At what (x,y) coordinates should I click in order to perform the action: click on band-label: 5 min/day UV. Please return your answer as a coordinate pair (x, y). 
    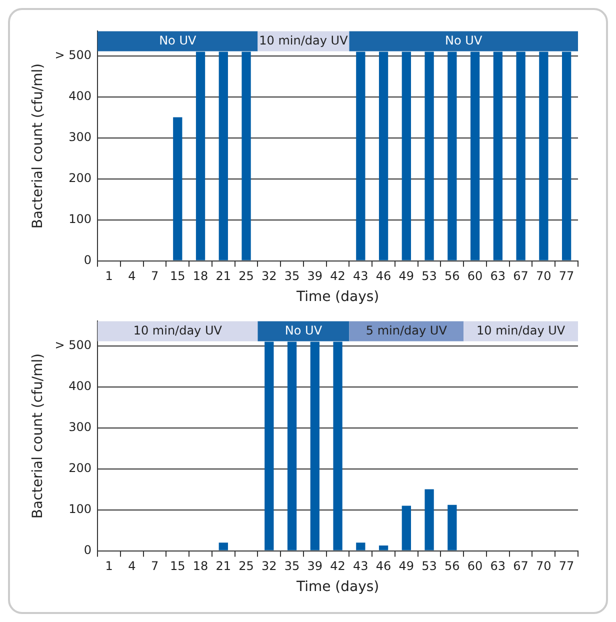
    Looking at the image, I should click on (407, 330).